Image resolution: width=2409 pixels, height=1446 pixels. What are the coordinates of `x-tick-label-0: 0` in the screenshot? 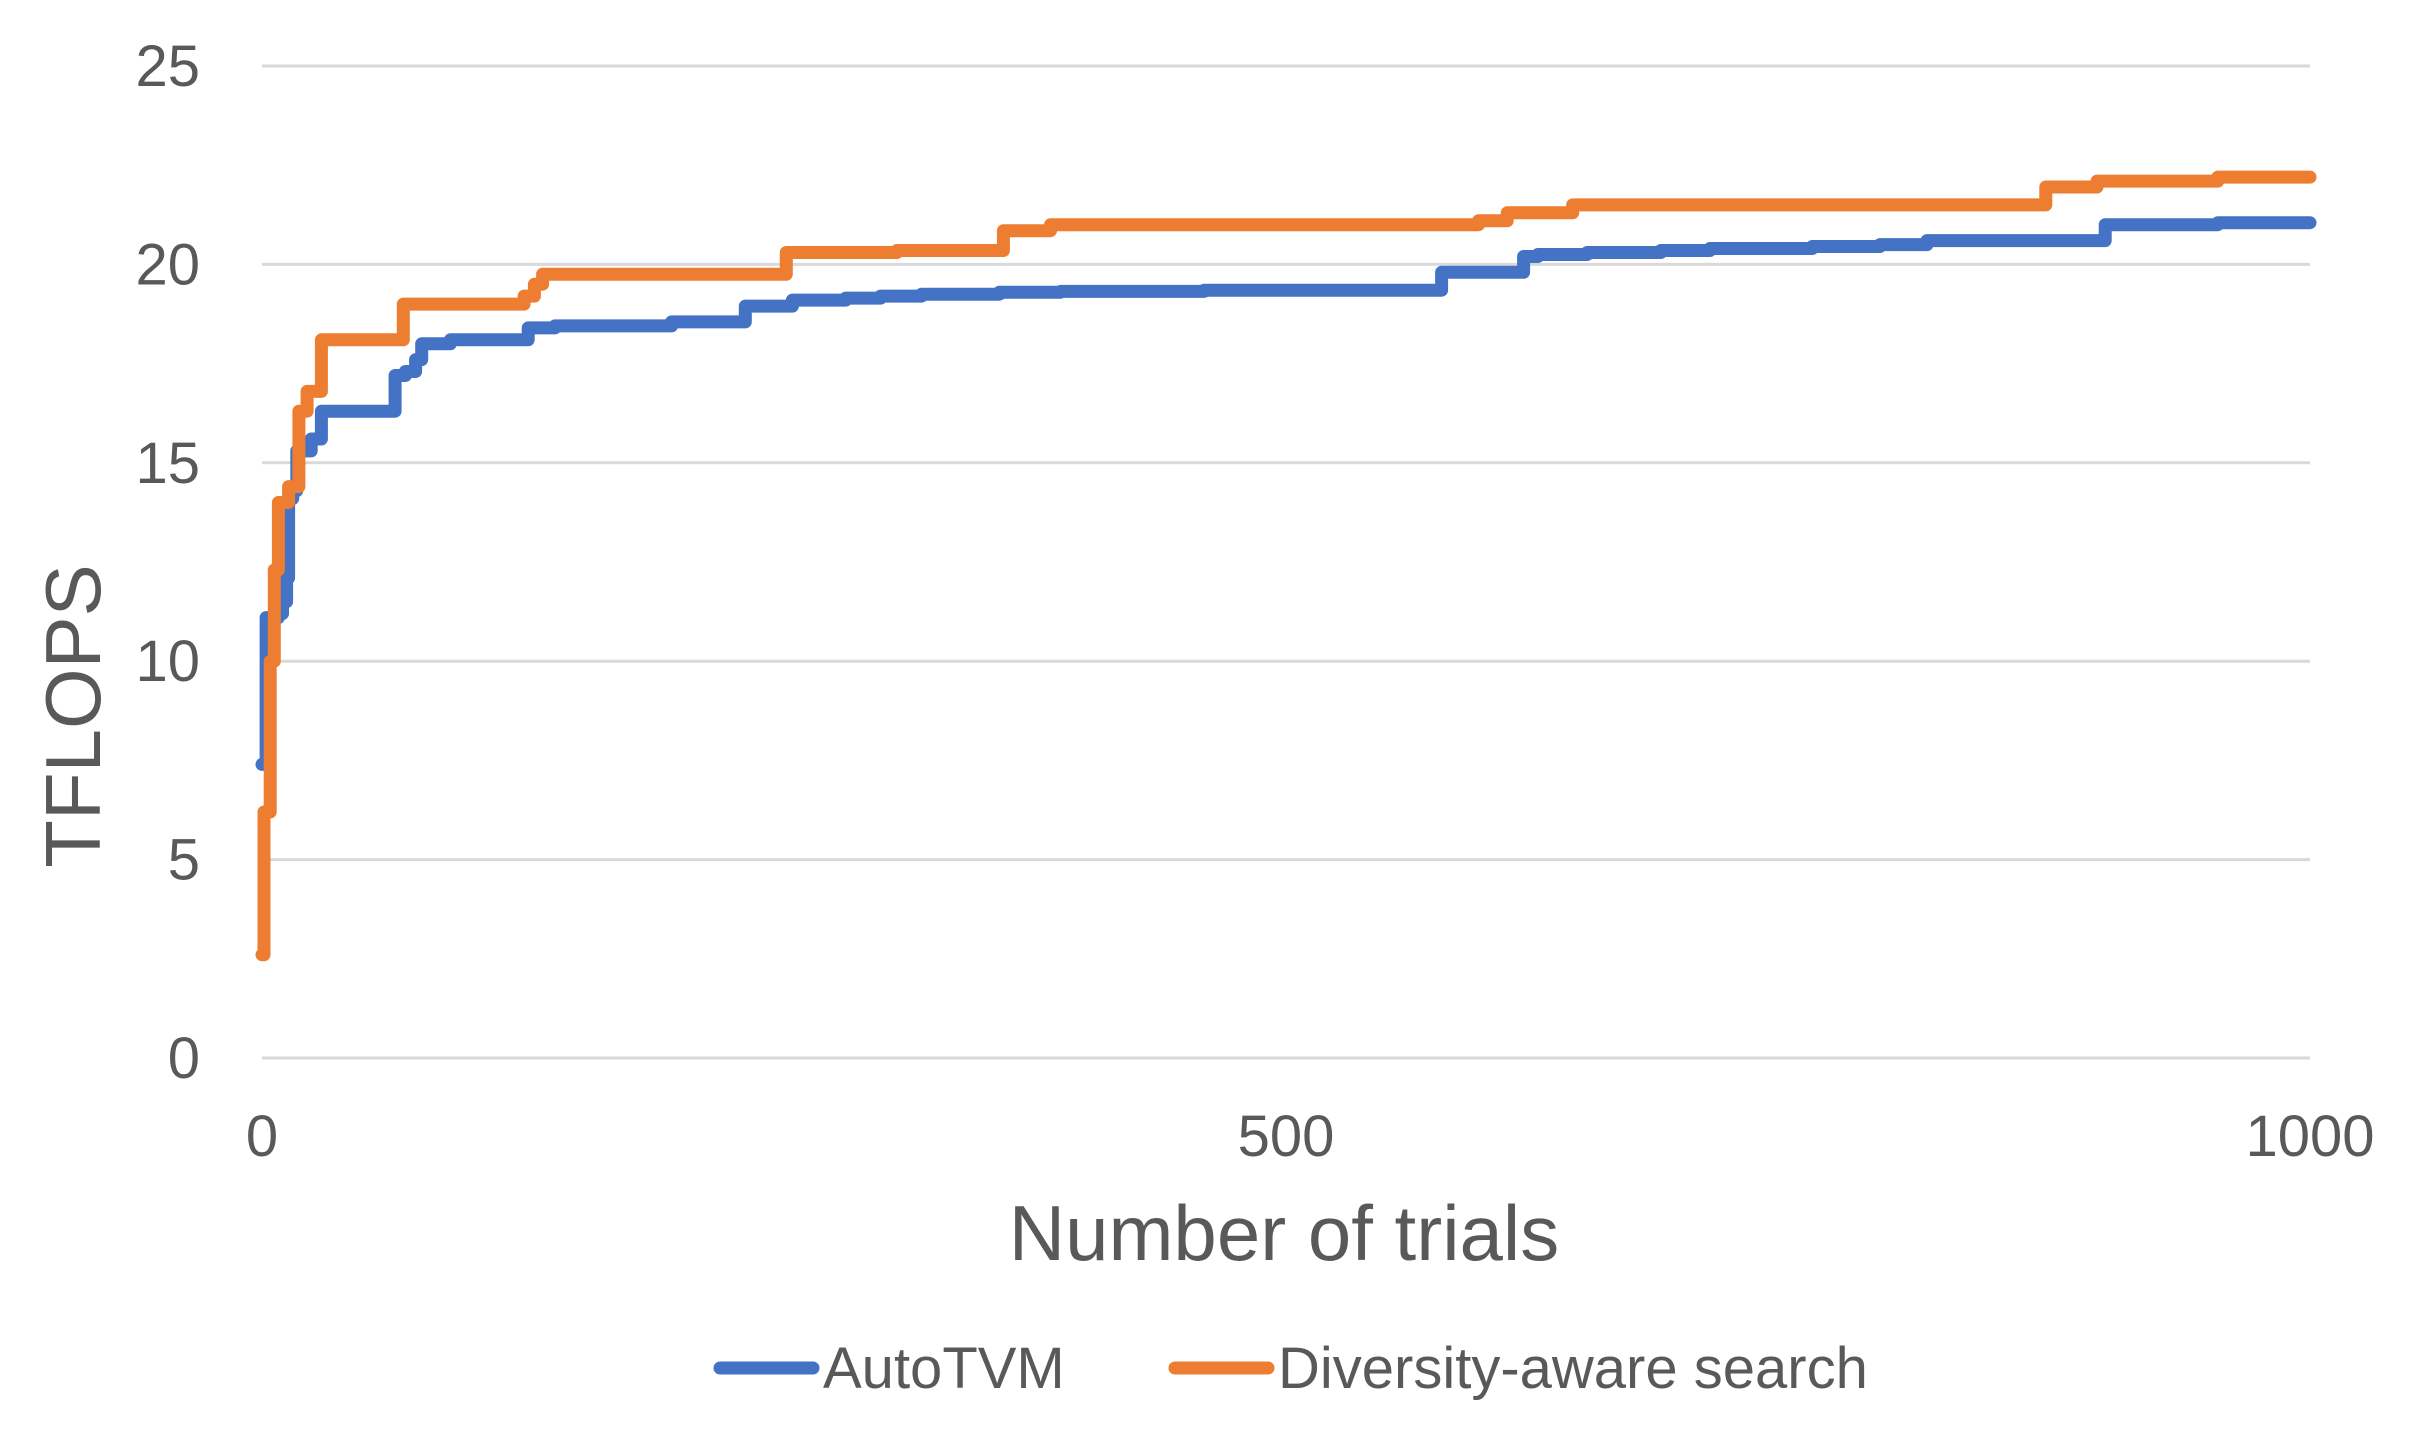 It's located at (262, 1136).